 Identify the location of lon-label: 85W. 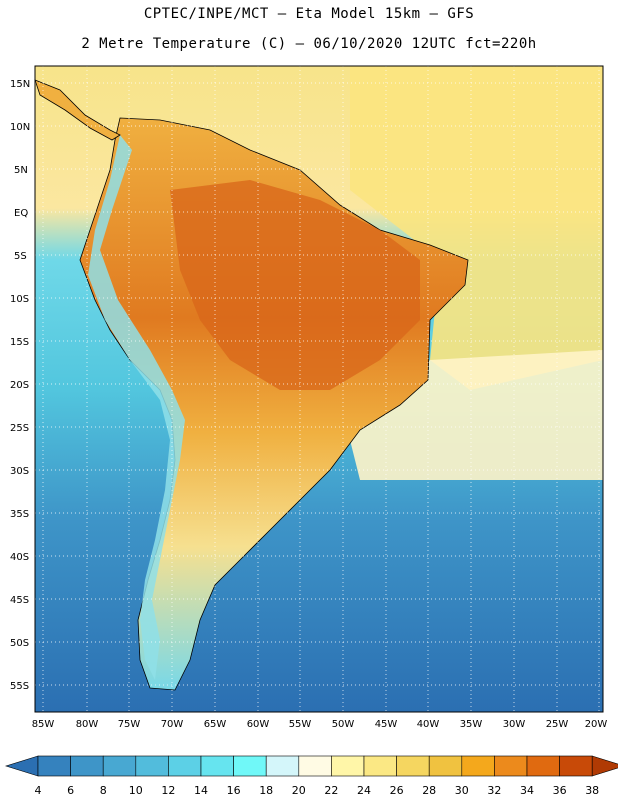
(43, 724).